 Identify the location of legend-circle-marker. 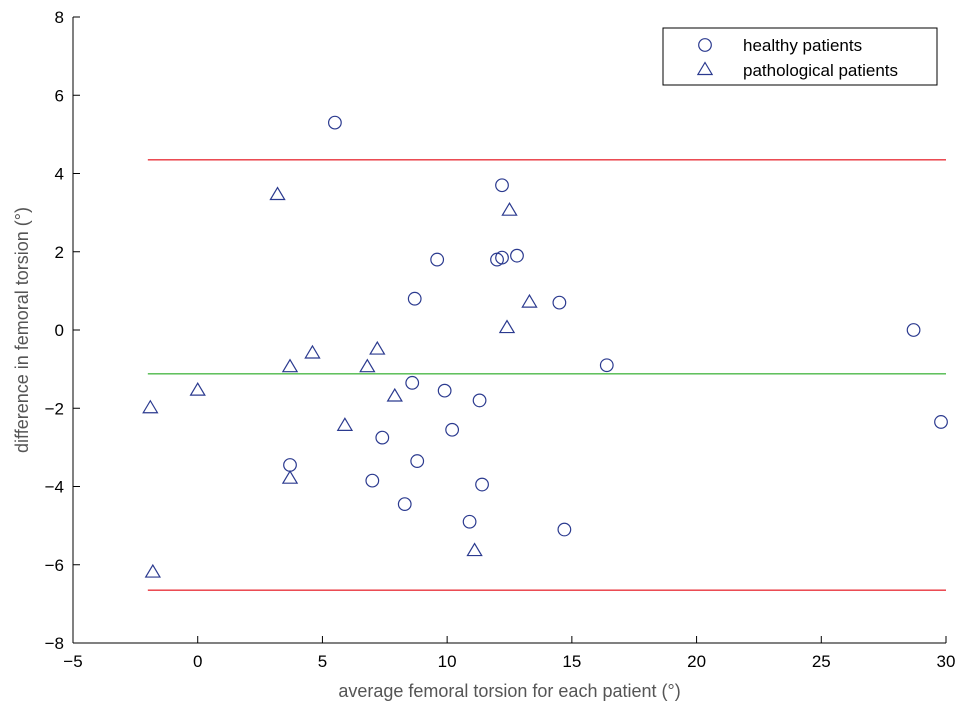
(705, 45).